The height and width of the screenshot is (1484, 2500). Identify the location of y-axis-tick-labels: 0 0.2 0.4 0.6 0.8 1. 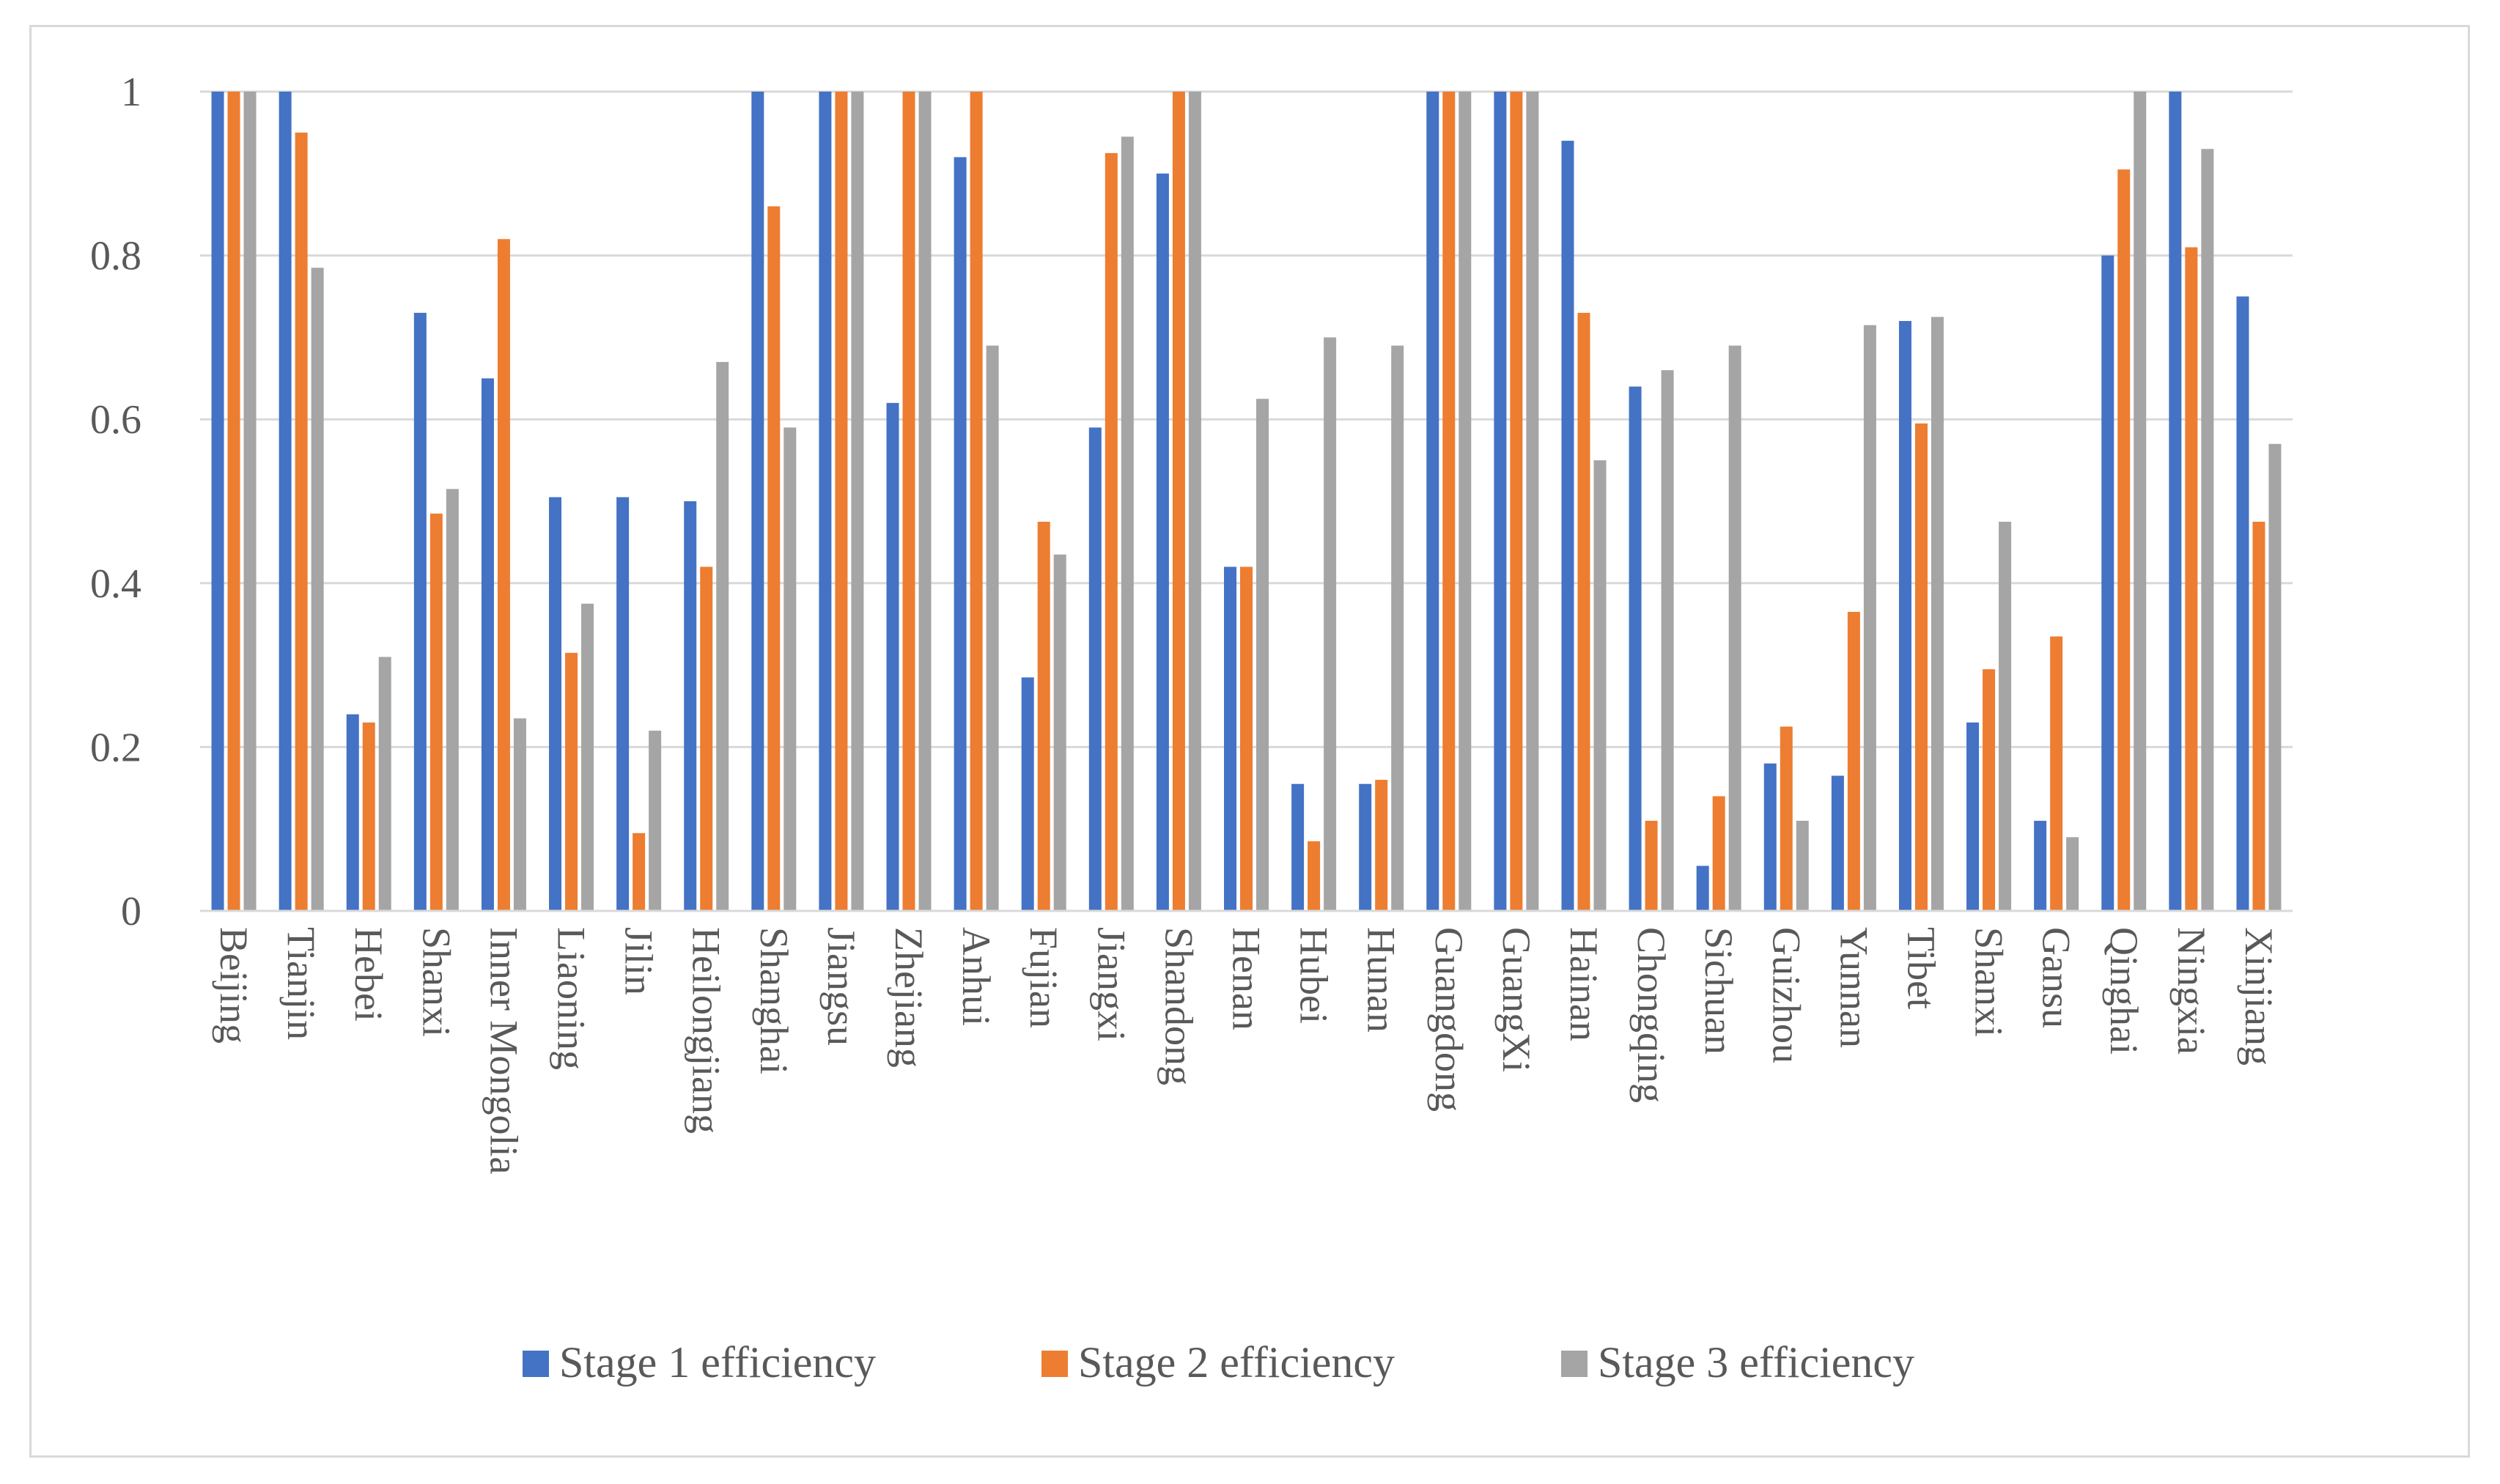
(116, 502).